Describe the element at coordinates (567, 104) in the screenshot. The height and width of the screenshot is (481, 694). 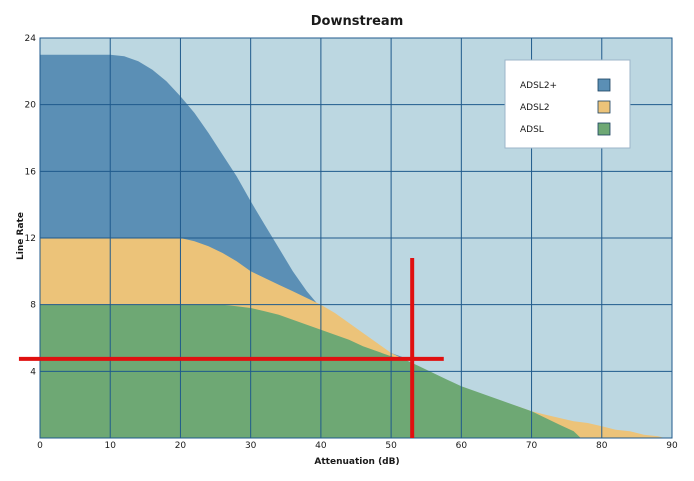
I see `legend: ADSL2+ ADSL2 ADSL` at that location.